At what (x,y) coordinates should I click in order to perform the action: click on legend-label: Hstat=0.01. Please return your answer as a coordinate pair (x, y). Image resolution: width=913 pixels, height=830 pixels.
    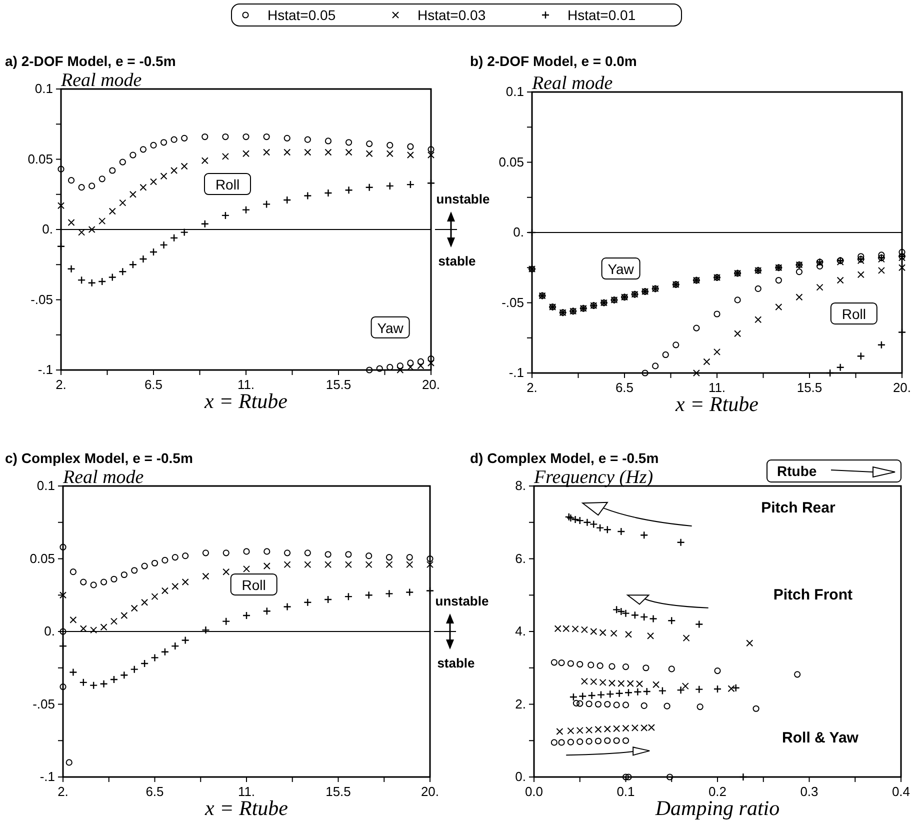
    Looking at the image, I should click on (602, 15).